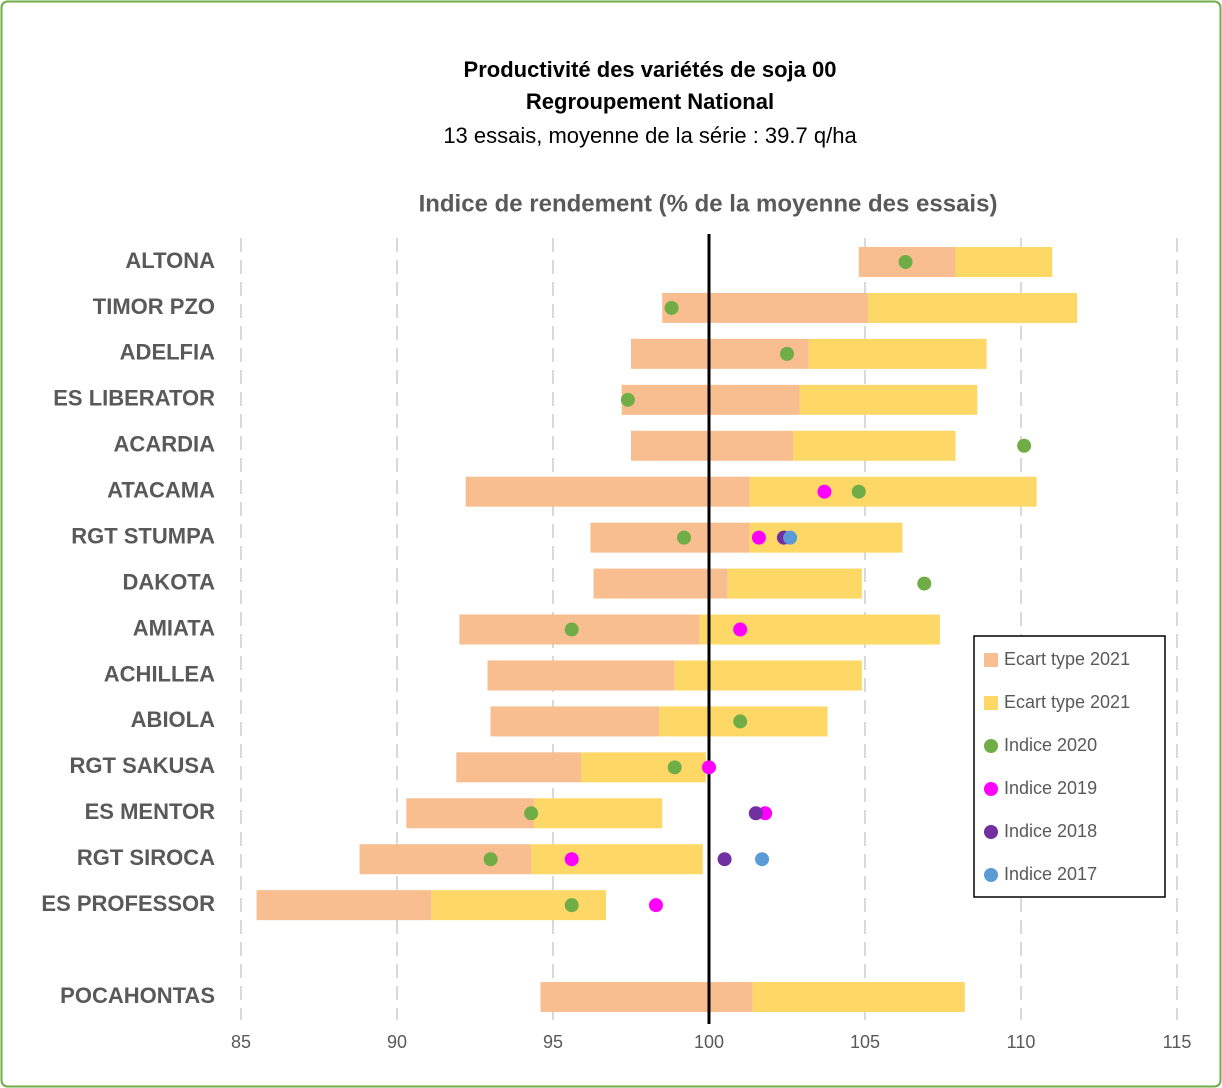  I want to click on x-tick-label: 115, so click(1177, 1042).